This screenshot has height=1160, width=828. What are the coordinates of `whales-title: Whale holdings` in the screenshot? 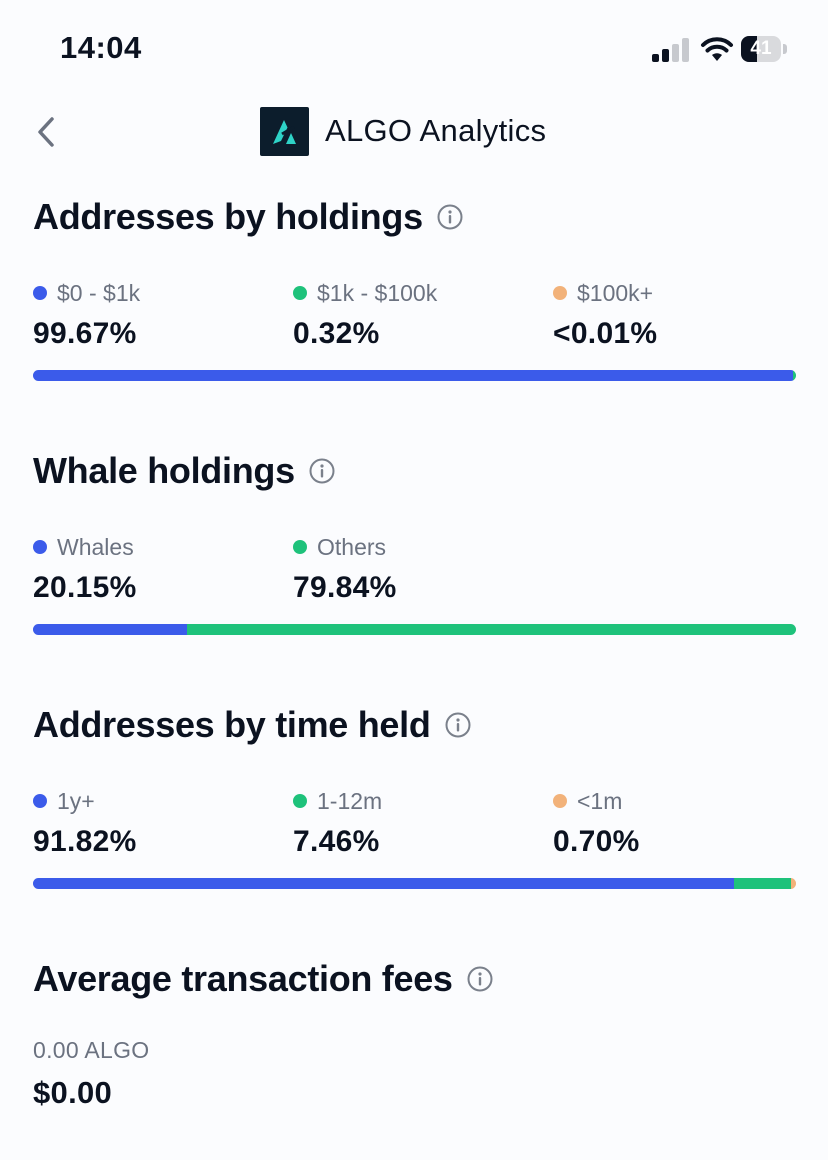 It's located at (414, 471).